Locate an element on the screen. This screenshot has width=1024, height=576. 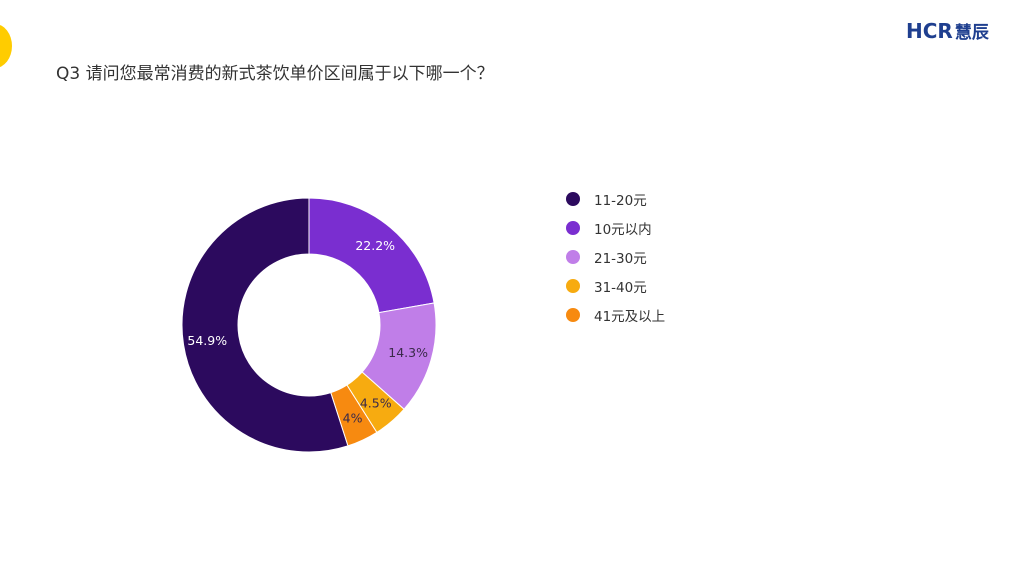
slice-data-label: 4% is located at coordinates (353, 417).